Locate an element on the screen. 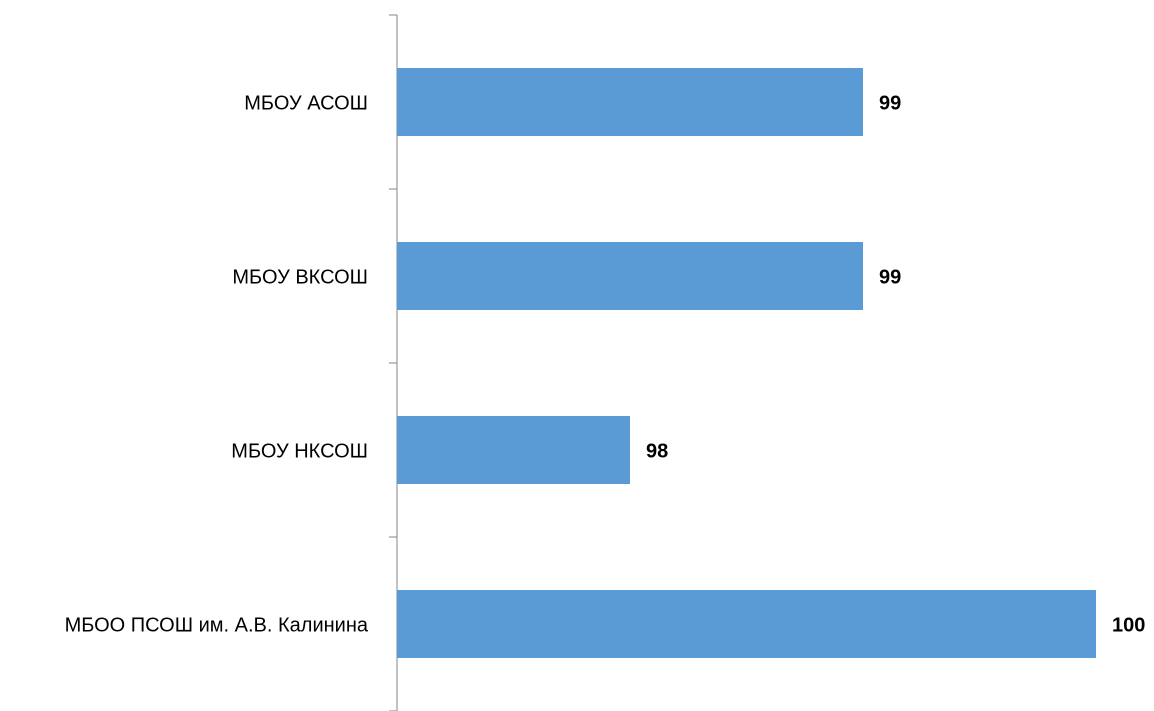 The height and width of the screenshot is (711, 1154). y-tick-label: МБОУ ВКСОШ is located at coordinates (300, 277).